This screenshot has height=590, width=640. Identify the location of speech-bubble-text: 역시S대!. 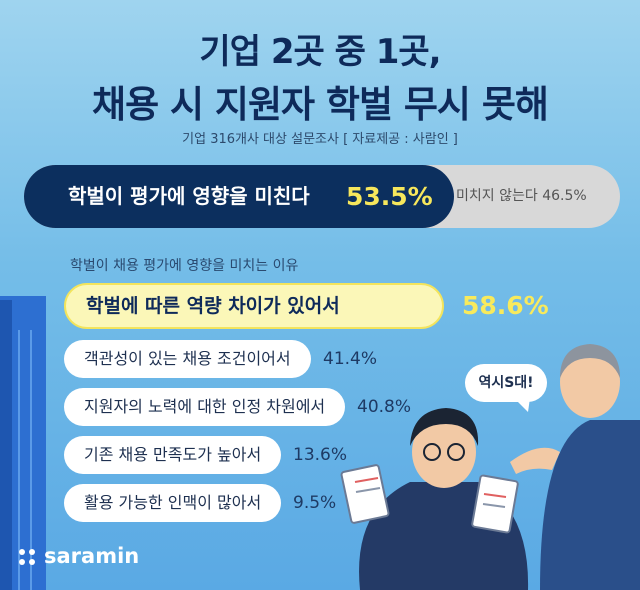
(506, 383).